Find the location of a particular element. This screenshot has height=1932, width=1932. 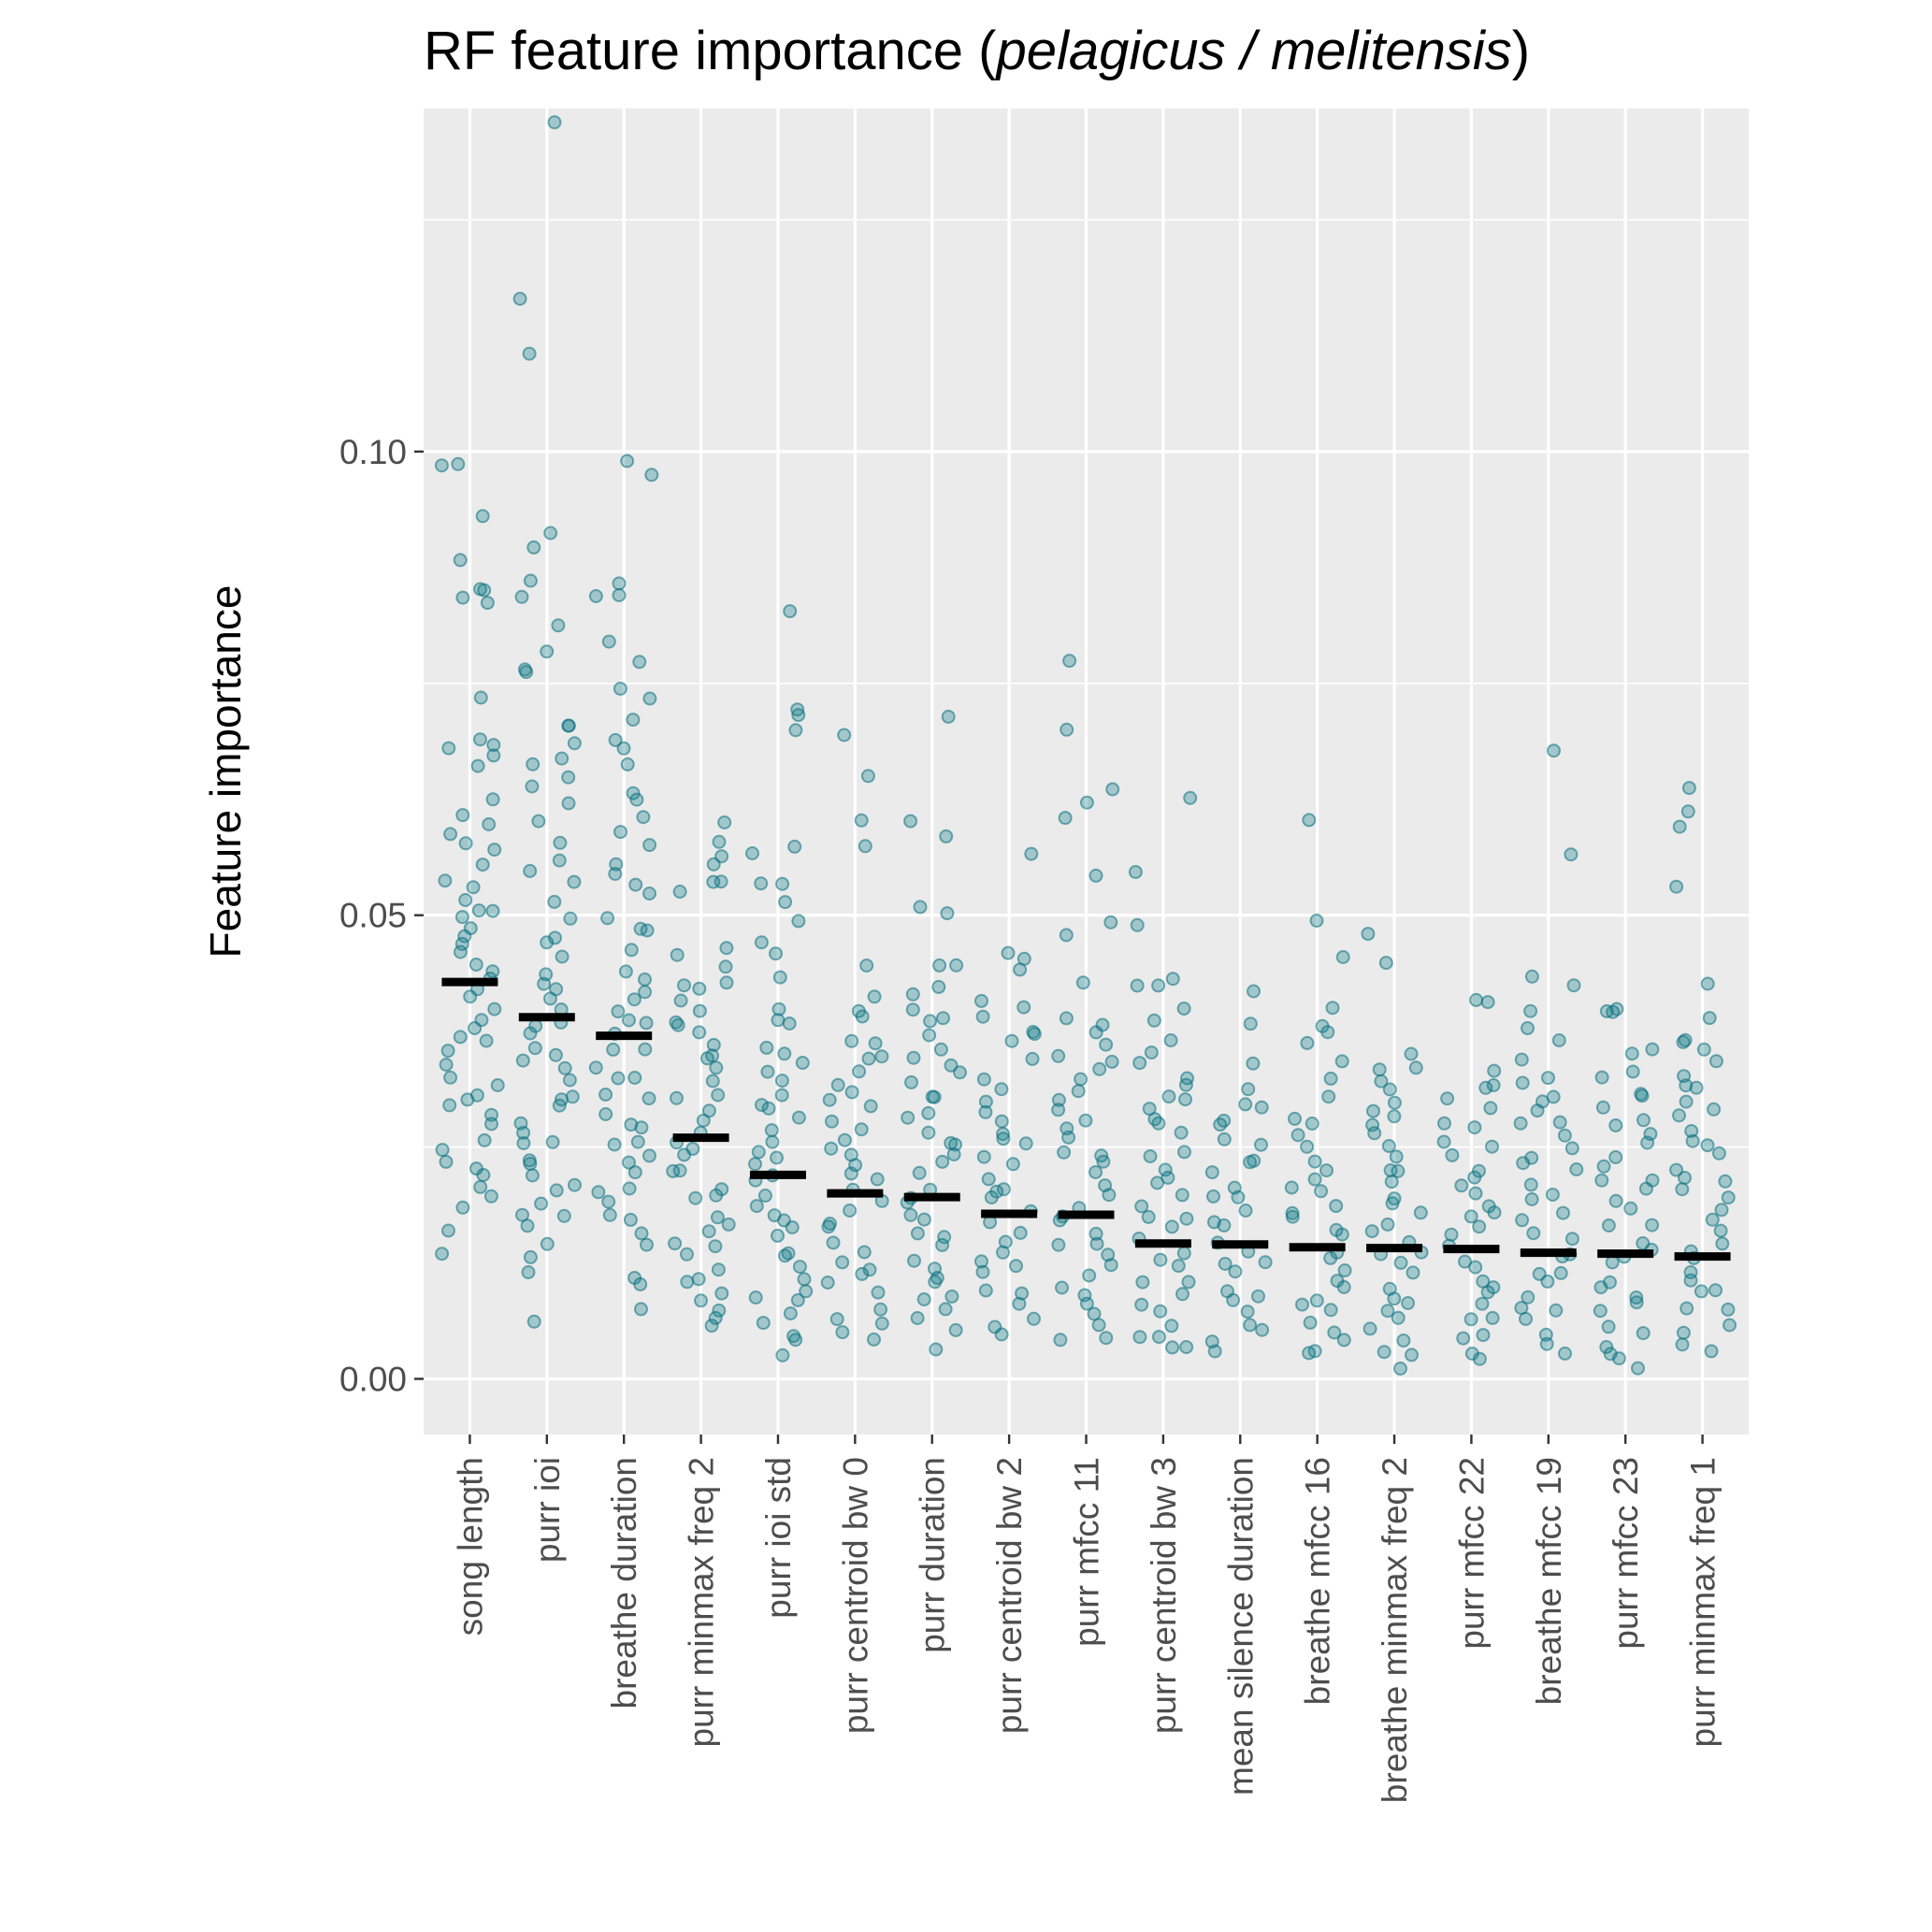

x-tick-label: song length is located at coordinates (470, 1546).